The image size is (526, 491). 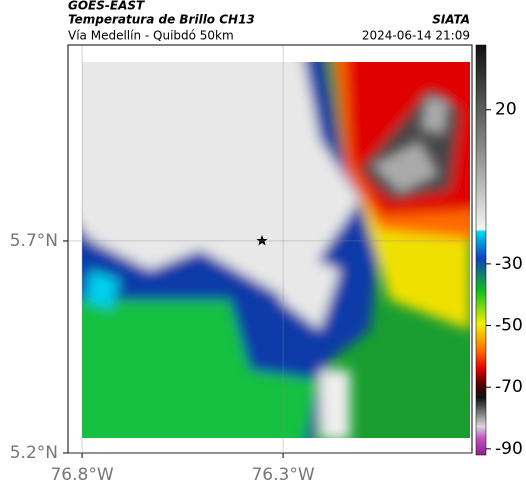 What do you see at coordinates (509, 264) in the screenshot?
I see `colorbar-tick-label: -30` at bounding box center [509, 264].